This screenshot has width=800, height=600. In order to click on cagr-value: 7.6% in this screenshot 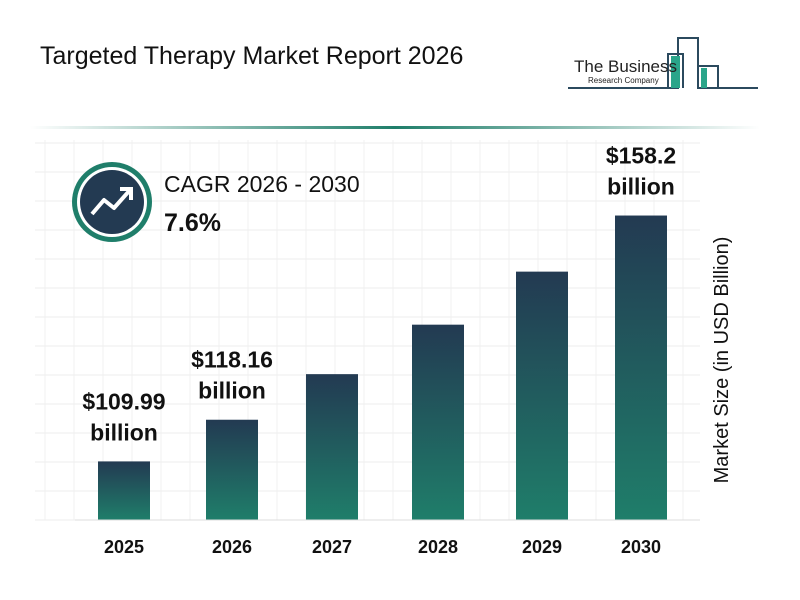, I will do `click(192, 223)`.